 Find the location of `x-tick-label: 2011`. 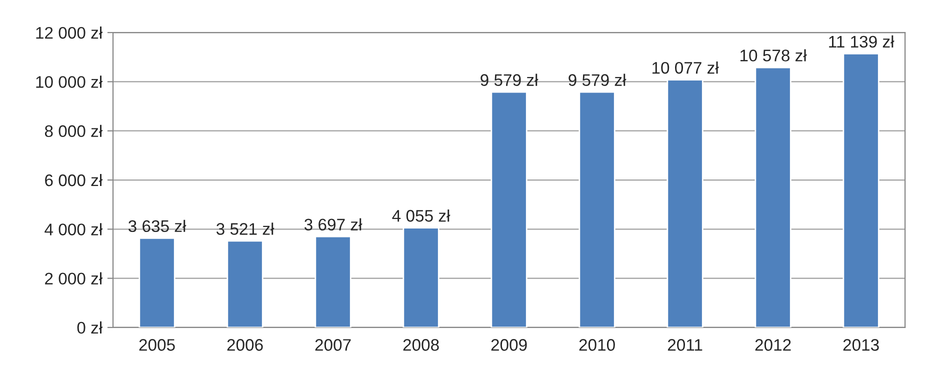

x-tick-label: 2011 is located at coordinates (685, 345).